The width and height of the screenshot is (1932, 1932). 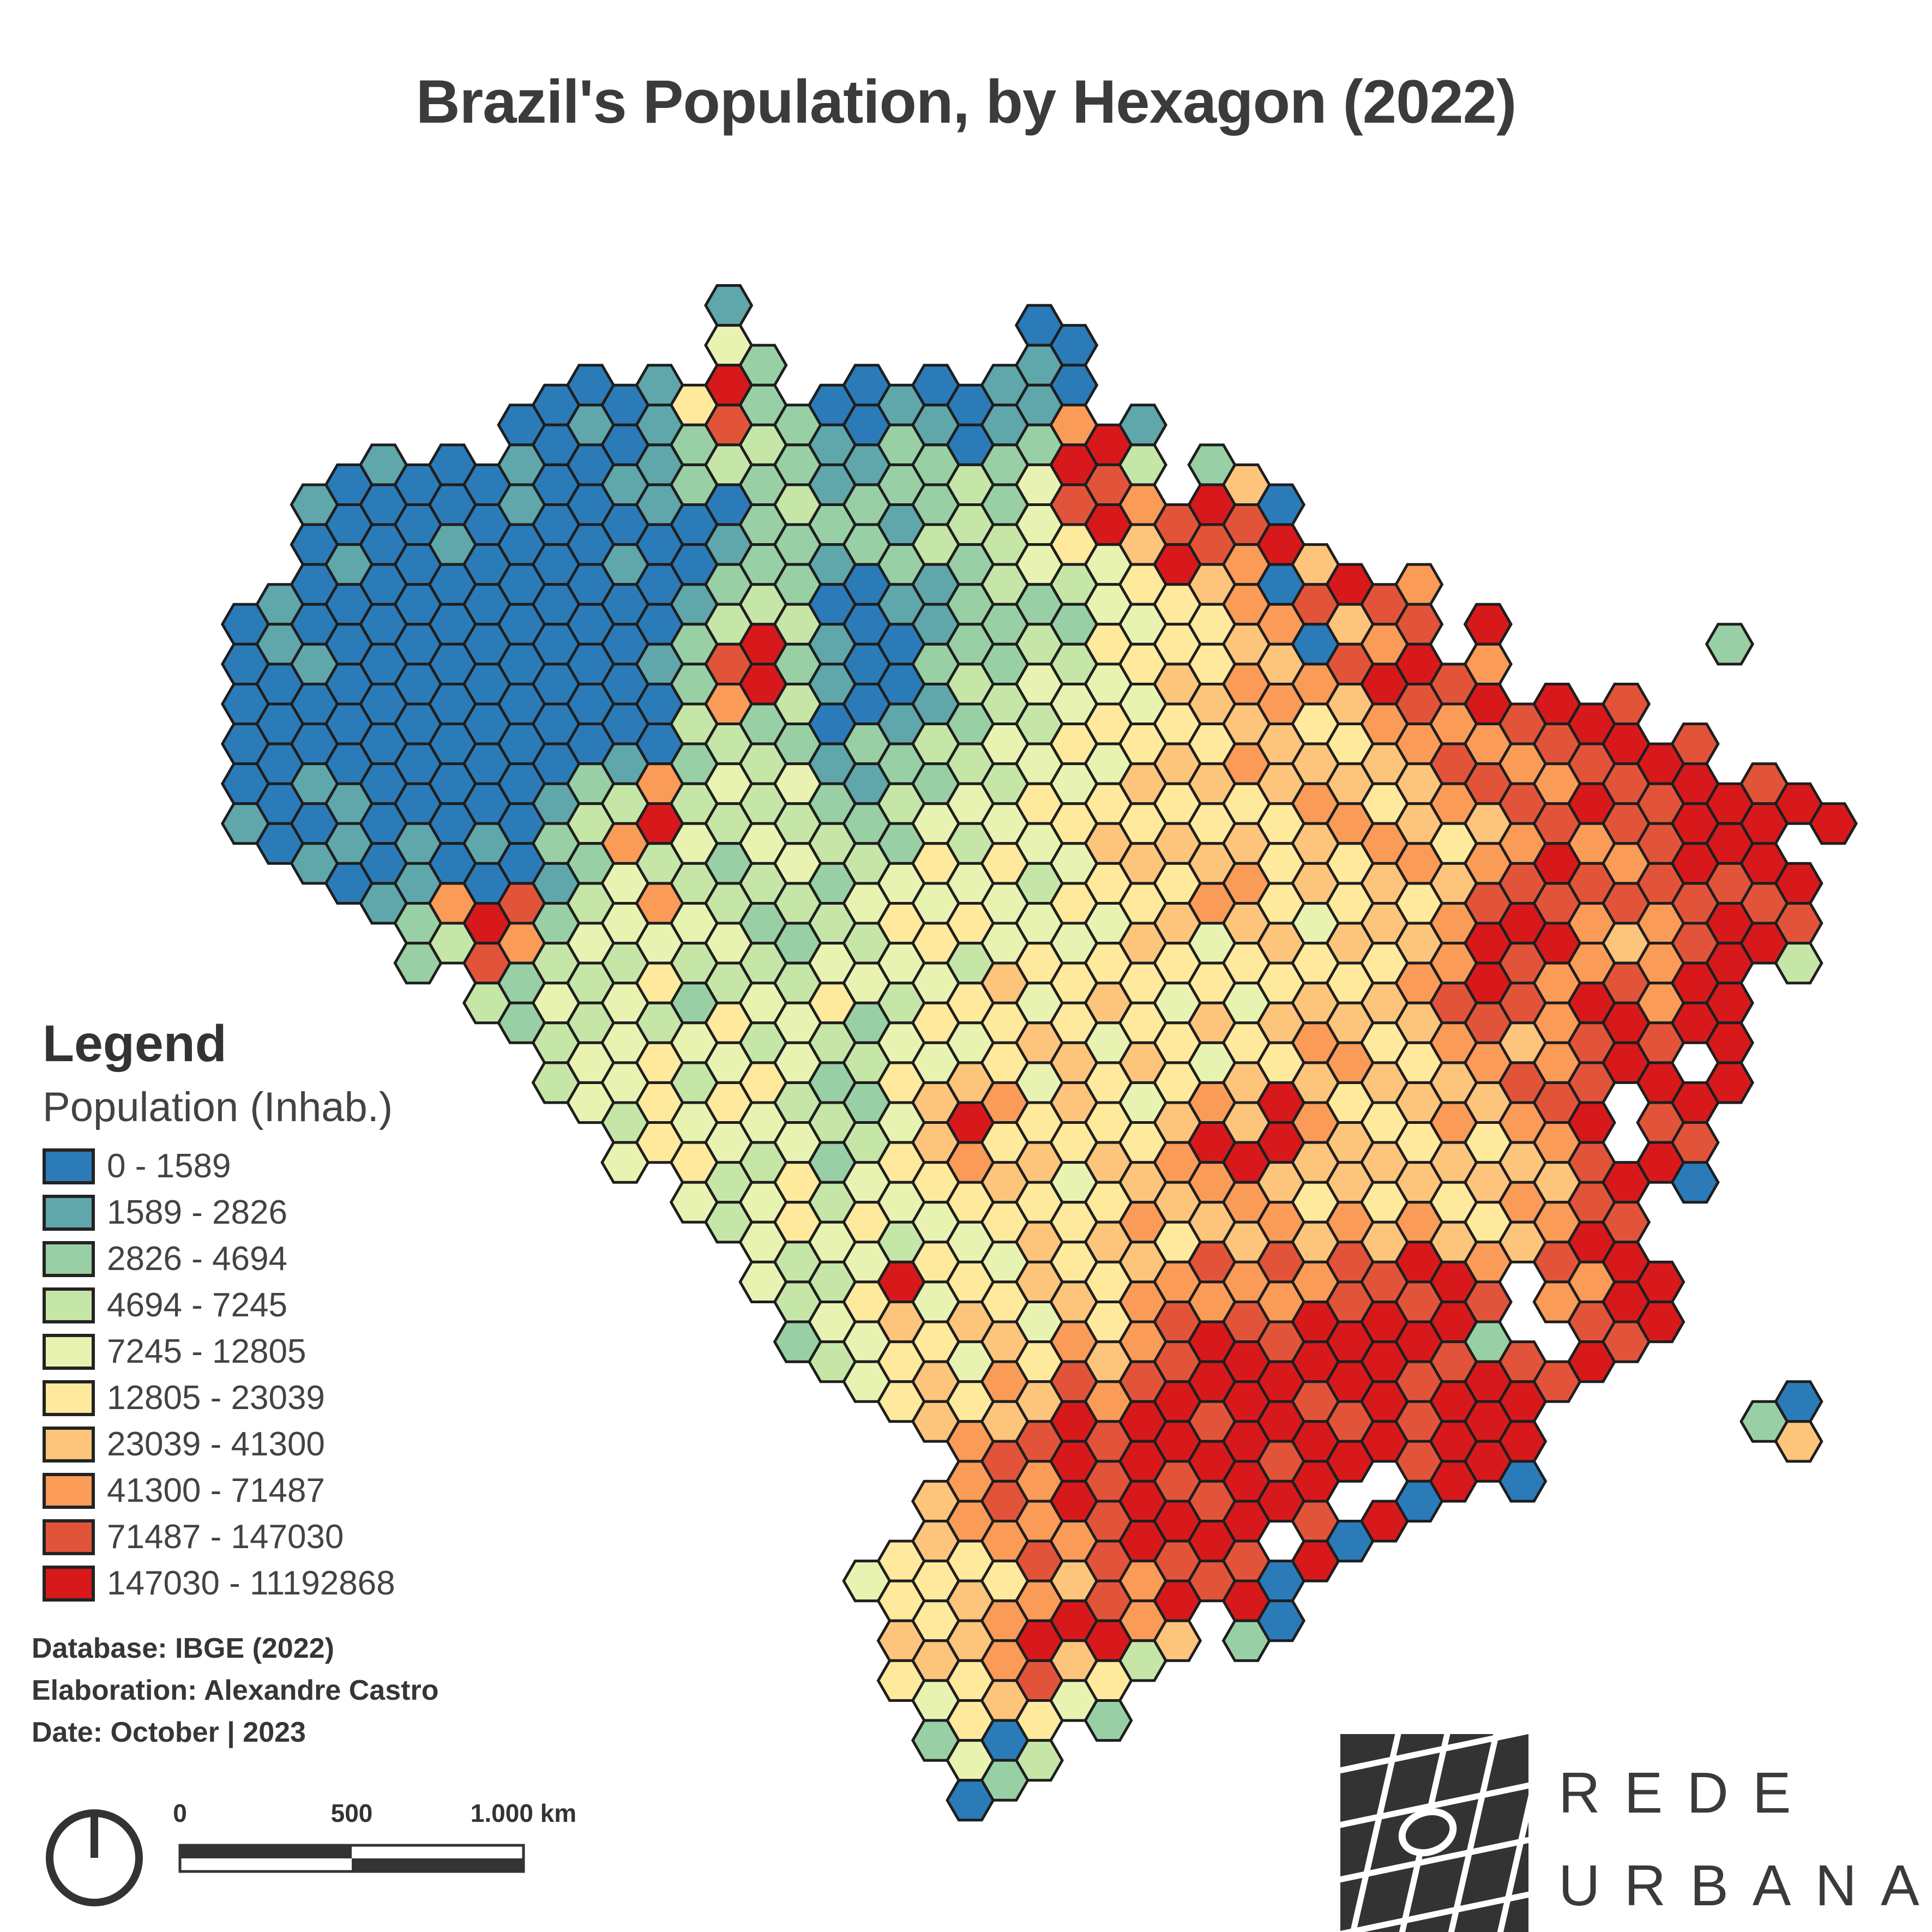 I want to click on scale-label-1000km: 1.000 km, so click(x=523, y=1813).